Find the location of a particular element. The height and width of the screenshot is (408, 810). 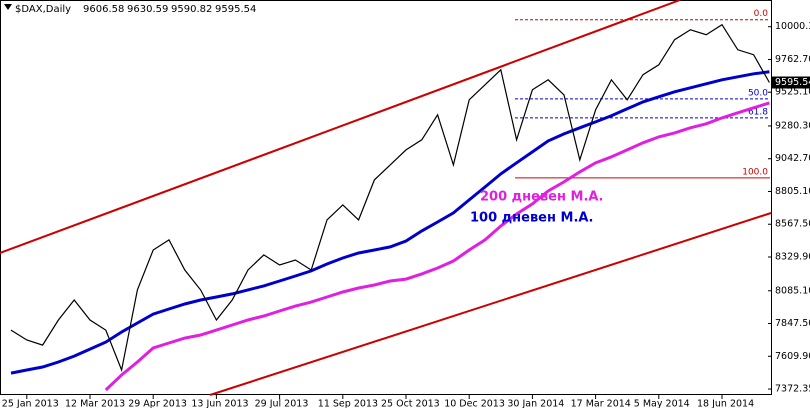

legend-label: 100 дневен М.А. is located at coordinates (531, 218).